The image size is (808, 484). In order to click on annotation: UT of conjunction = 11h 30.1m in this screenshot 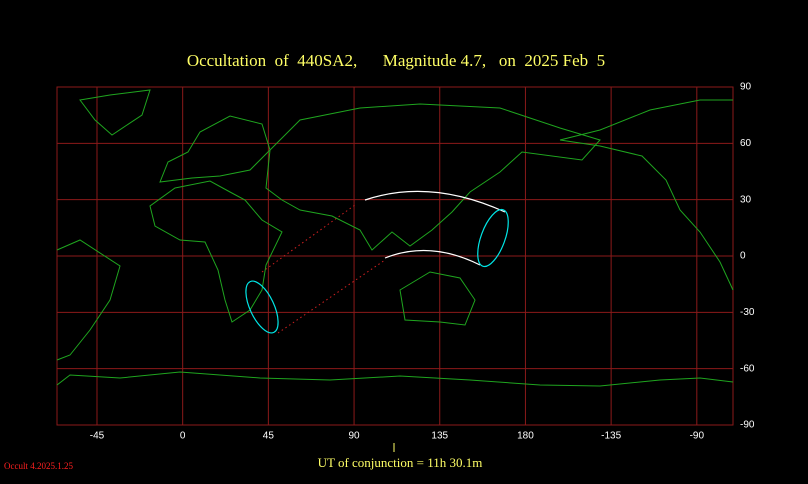, I will do `click(400, 462)`.